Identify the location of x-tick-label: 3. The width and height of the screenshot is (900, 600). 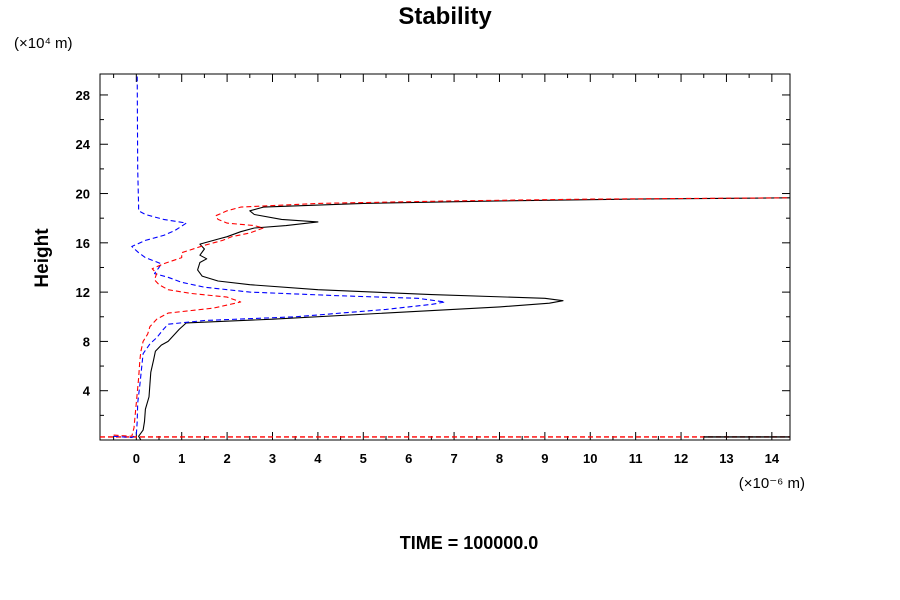
(272, 458).